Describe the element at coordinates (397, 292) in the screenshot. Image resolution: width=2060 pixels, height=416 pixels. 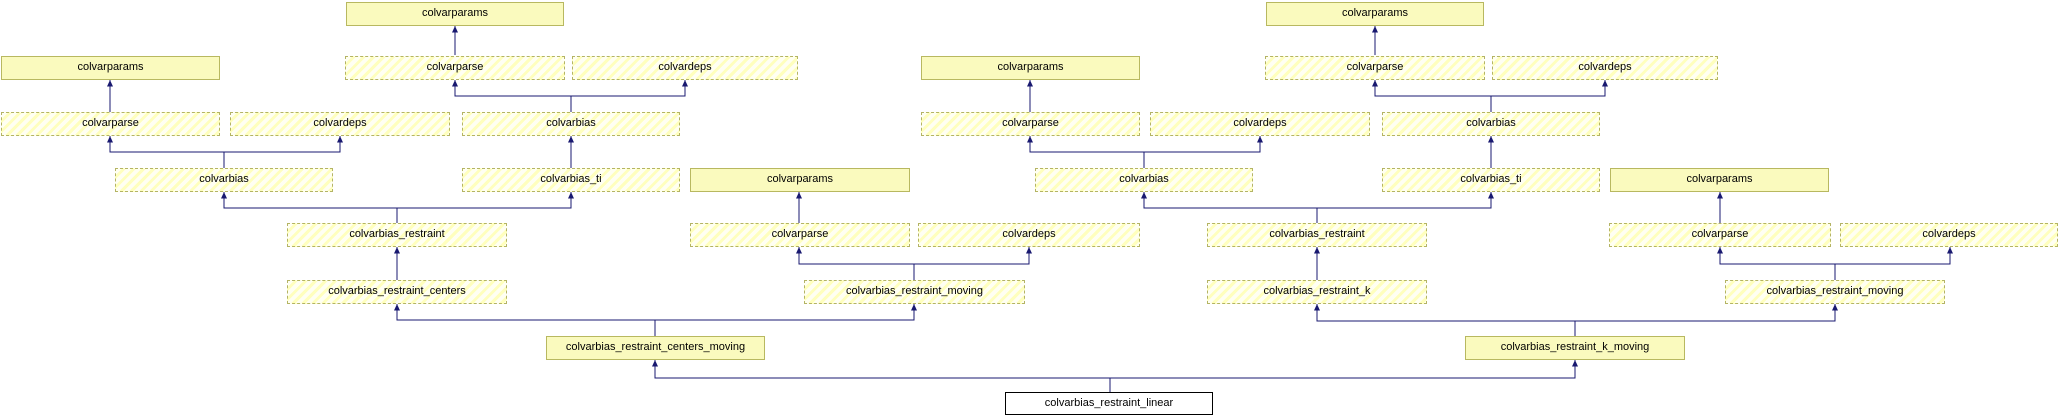
I see `class-node-colvarbias-restraint-centers: colvarbias_restraint_centers` at that location.